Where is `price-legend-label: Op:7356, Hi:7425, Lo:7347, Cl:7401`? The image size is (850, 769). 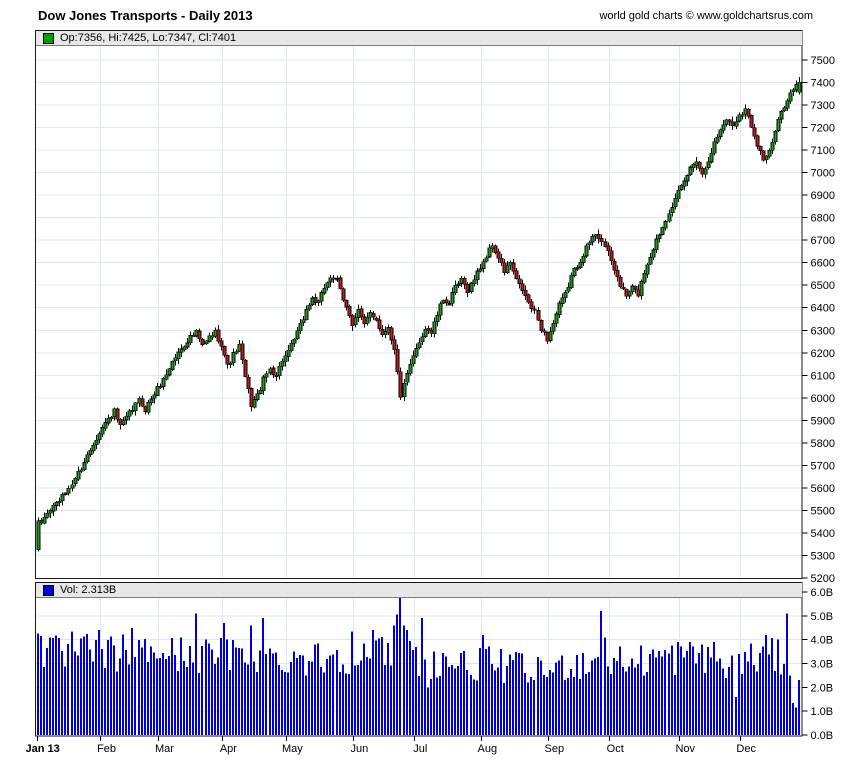 price-legend-label: Op:7356, Hi:7425, Lo:7347, Cl:7401 is located at coordinates (148, 38).